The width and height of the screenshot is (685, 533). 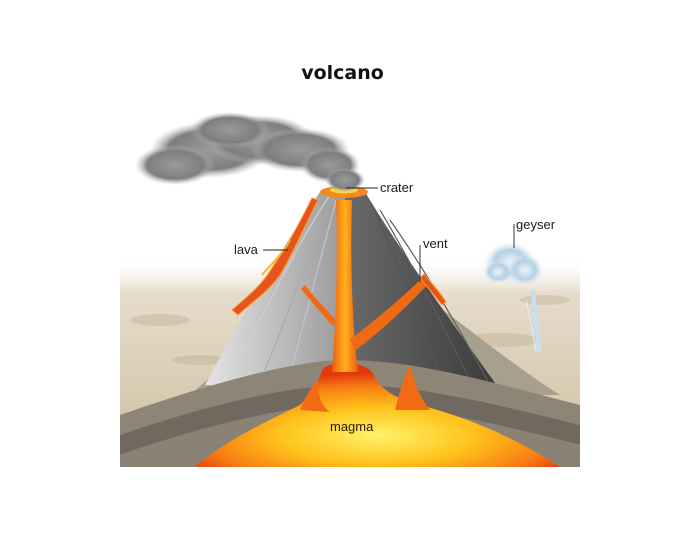 I want to click on magma-dike-right, so click(x=412, y=387).